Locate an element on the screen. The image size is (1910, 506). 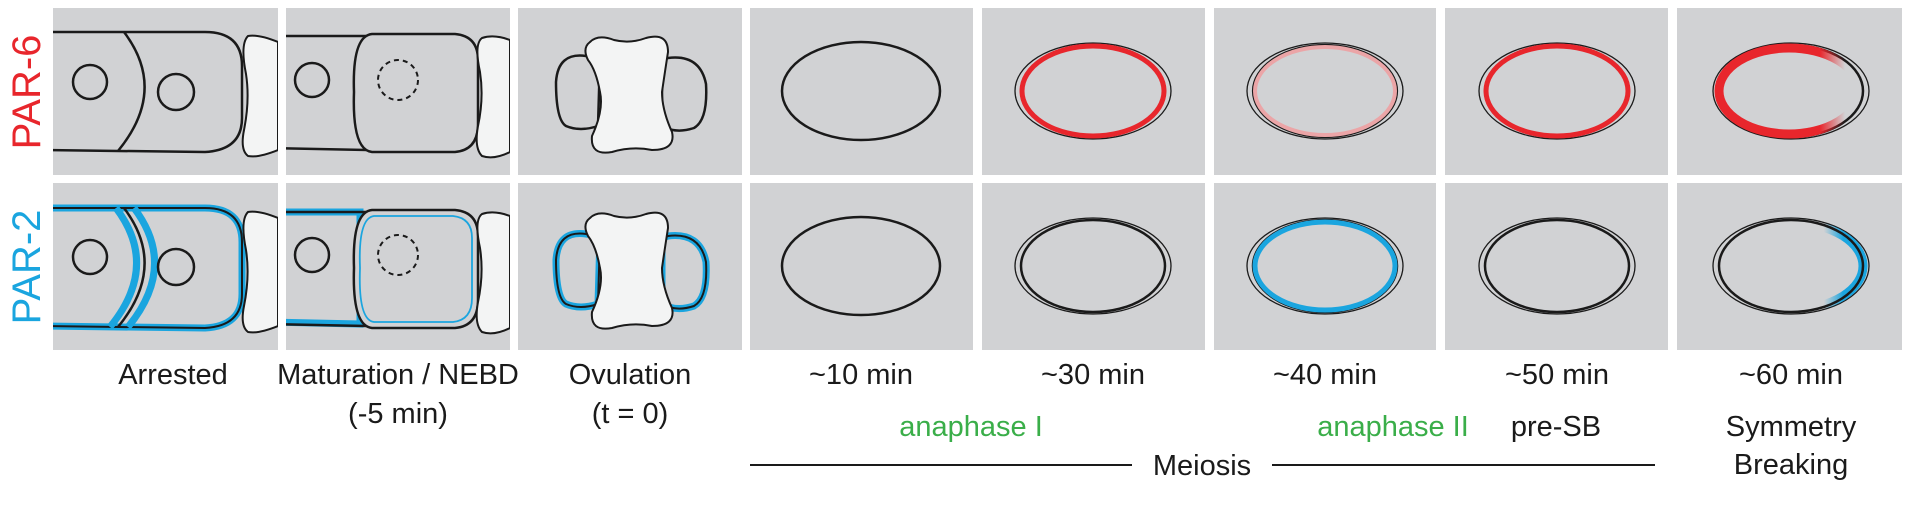
panel-arrested-par2 is located at coordinates (165, 266).